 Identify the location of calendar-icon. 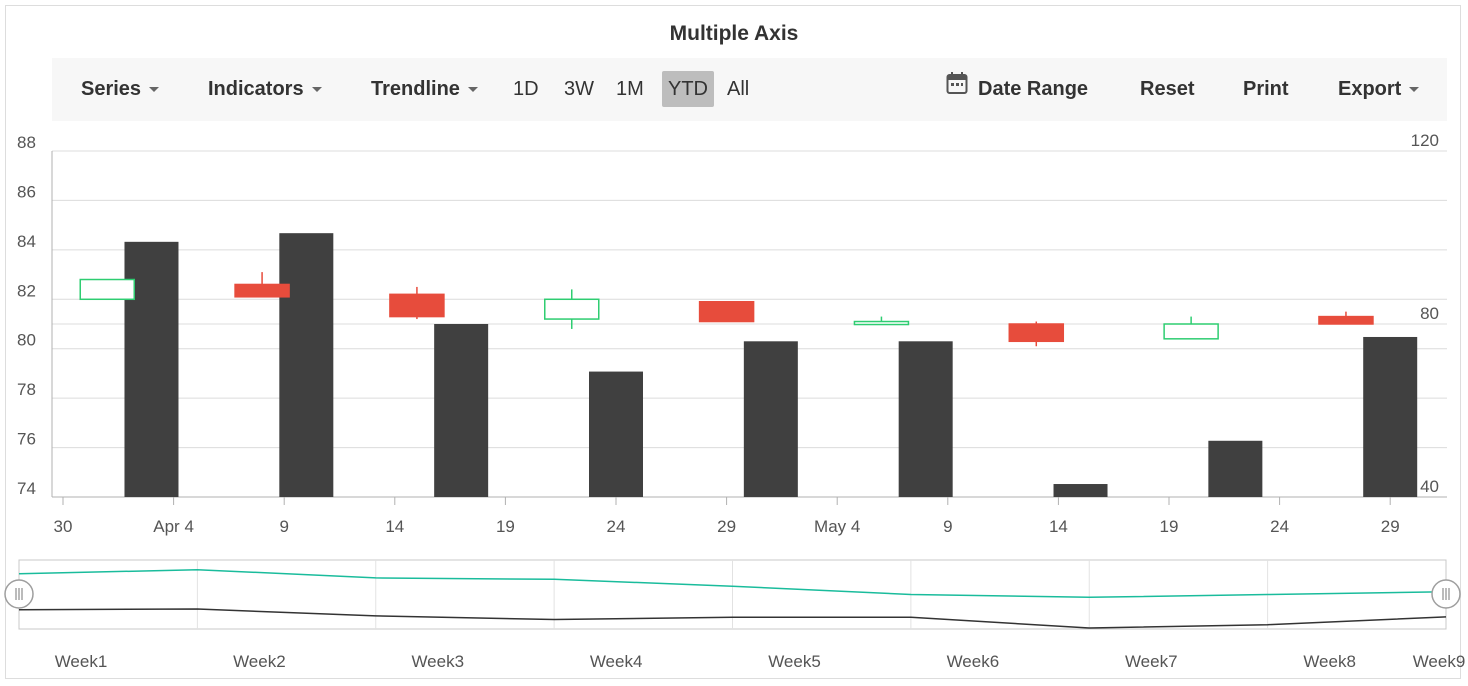
(957, 89).